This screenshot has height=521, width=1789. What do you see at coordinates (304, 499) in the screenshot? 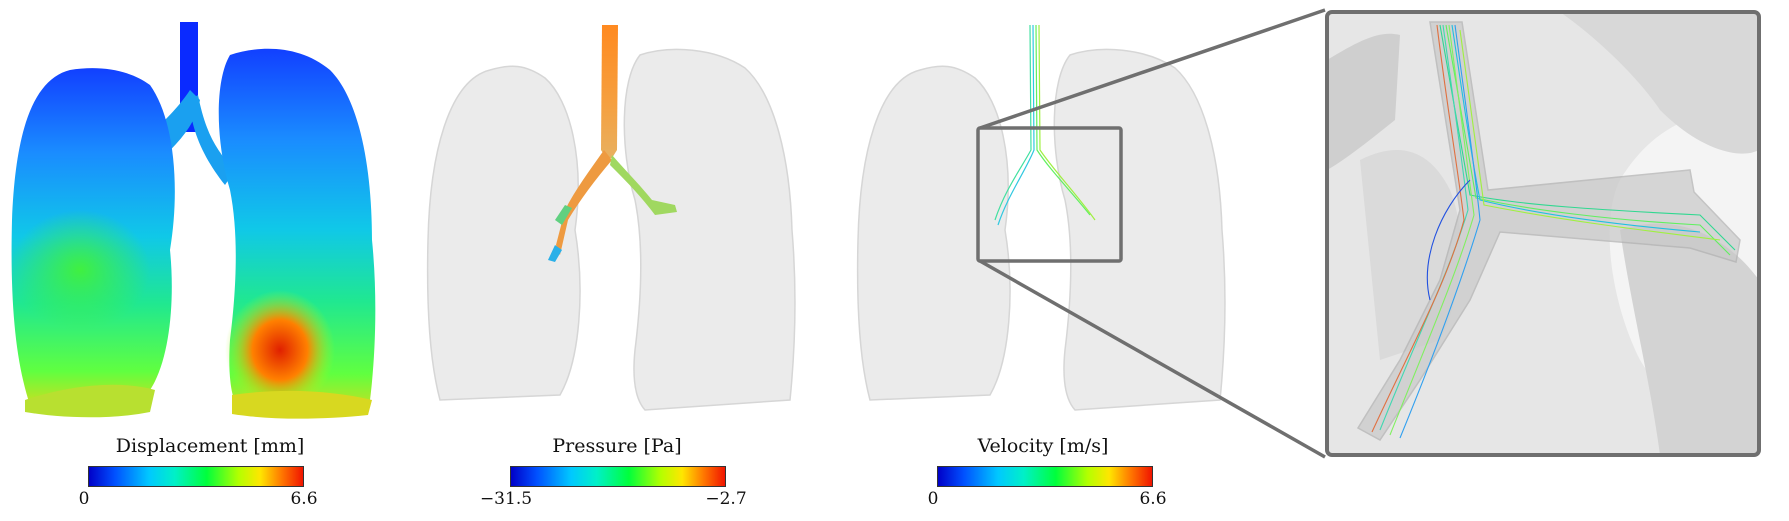
I see `displacement-colorbar-max: 6.6` at bounding box center [304, 499].